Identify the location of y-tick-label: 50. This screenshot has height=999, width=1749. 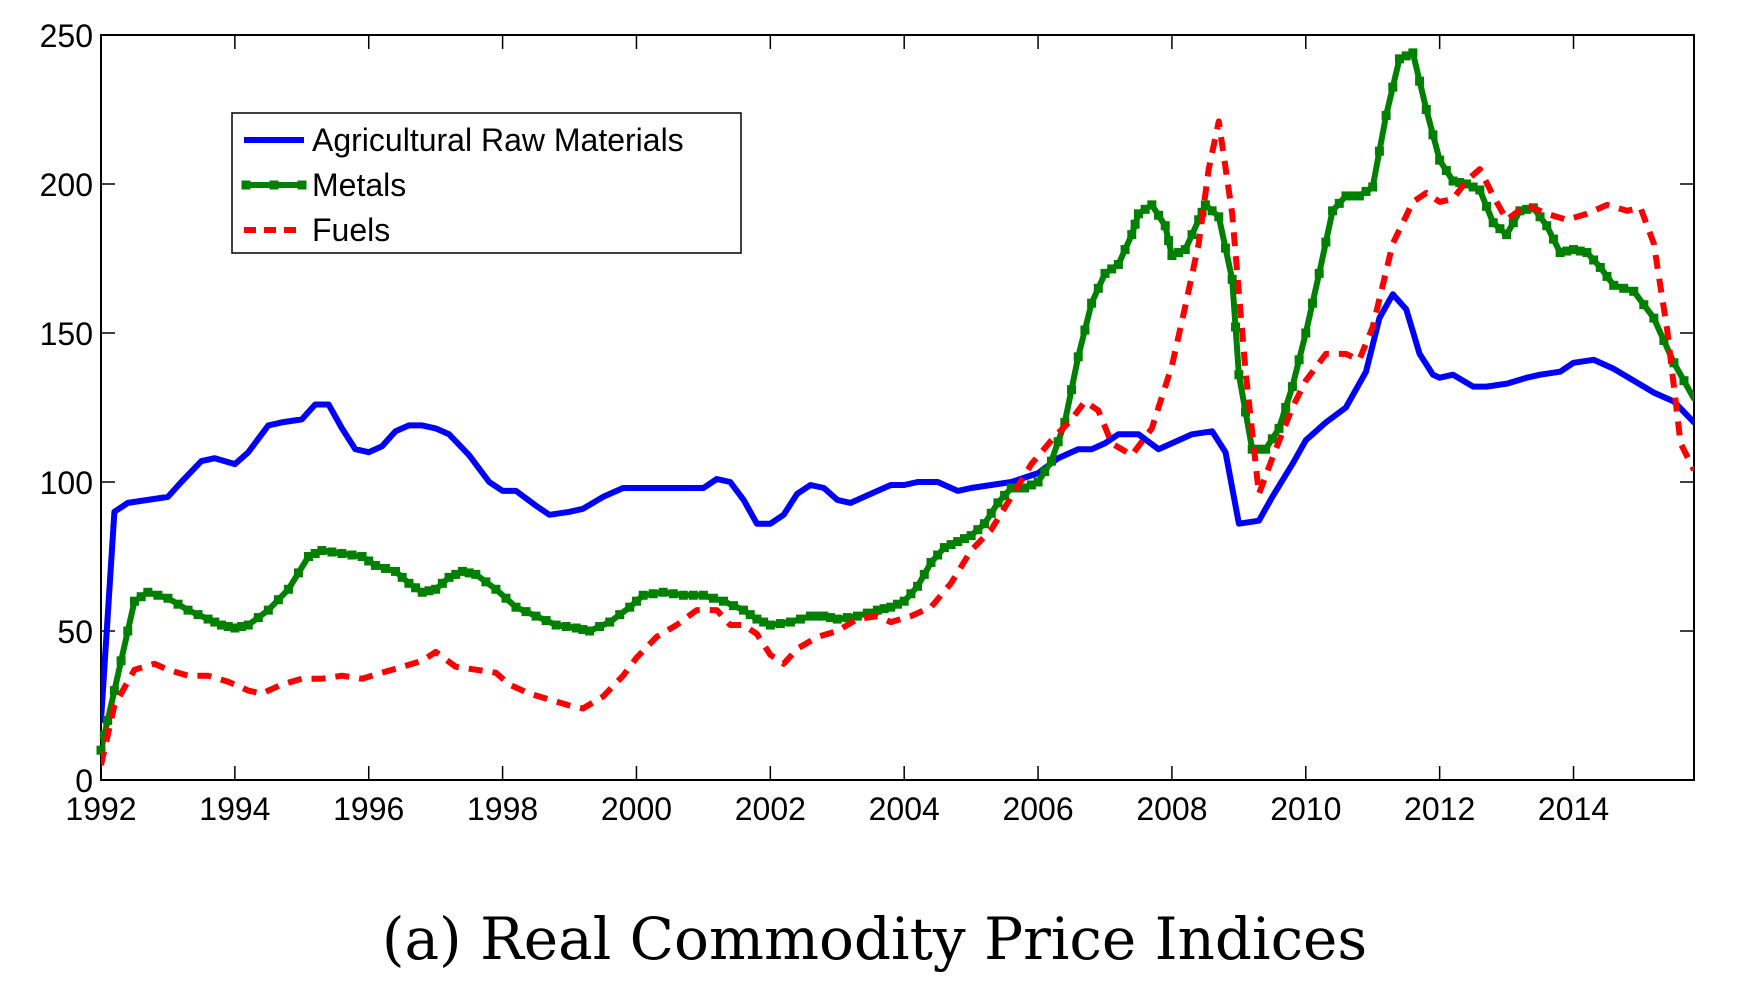
(75, 632).